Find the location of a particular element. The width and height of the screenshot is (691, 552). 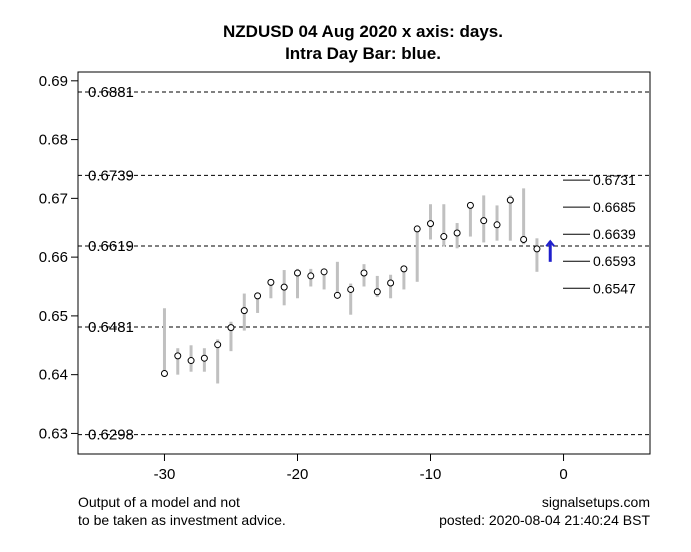

source-site: signalsetups.com is located at coordinates (595, 502).